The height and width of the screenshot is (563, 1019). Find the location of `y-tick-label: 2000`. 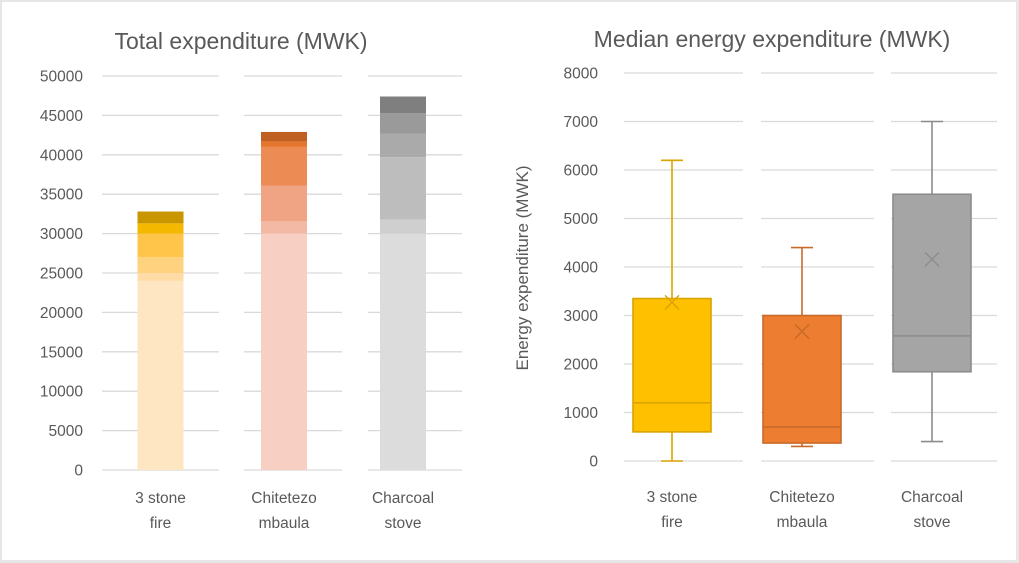

y-tick-label: 2000 is located at coordinates (581, 365).